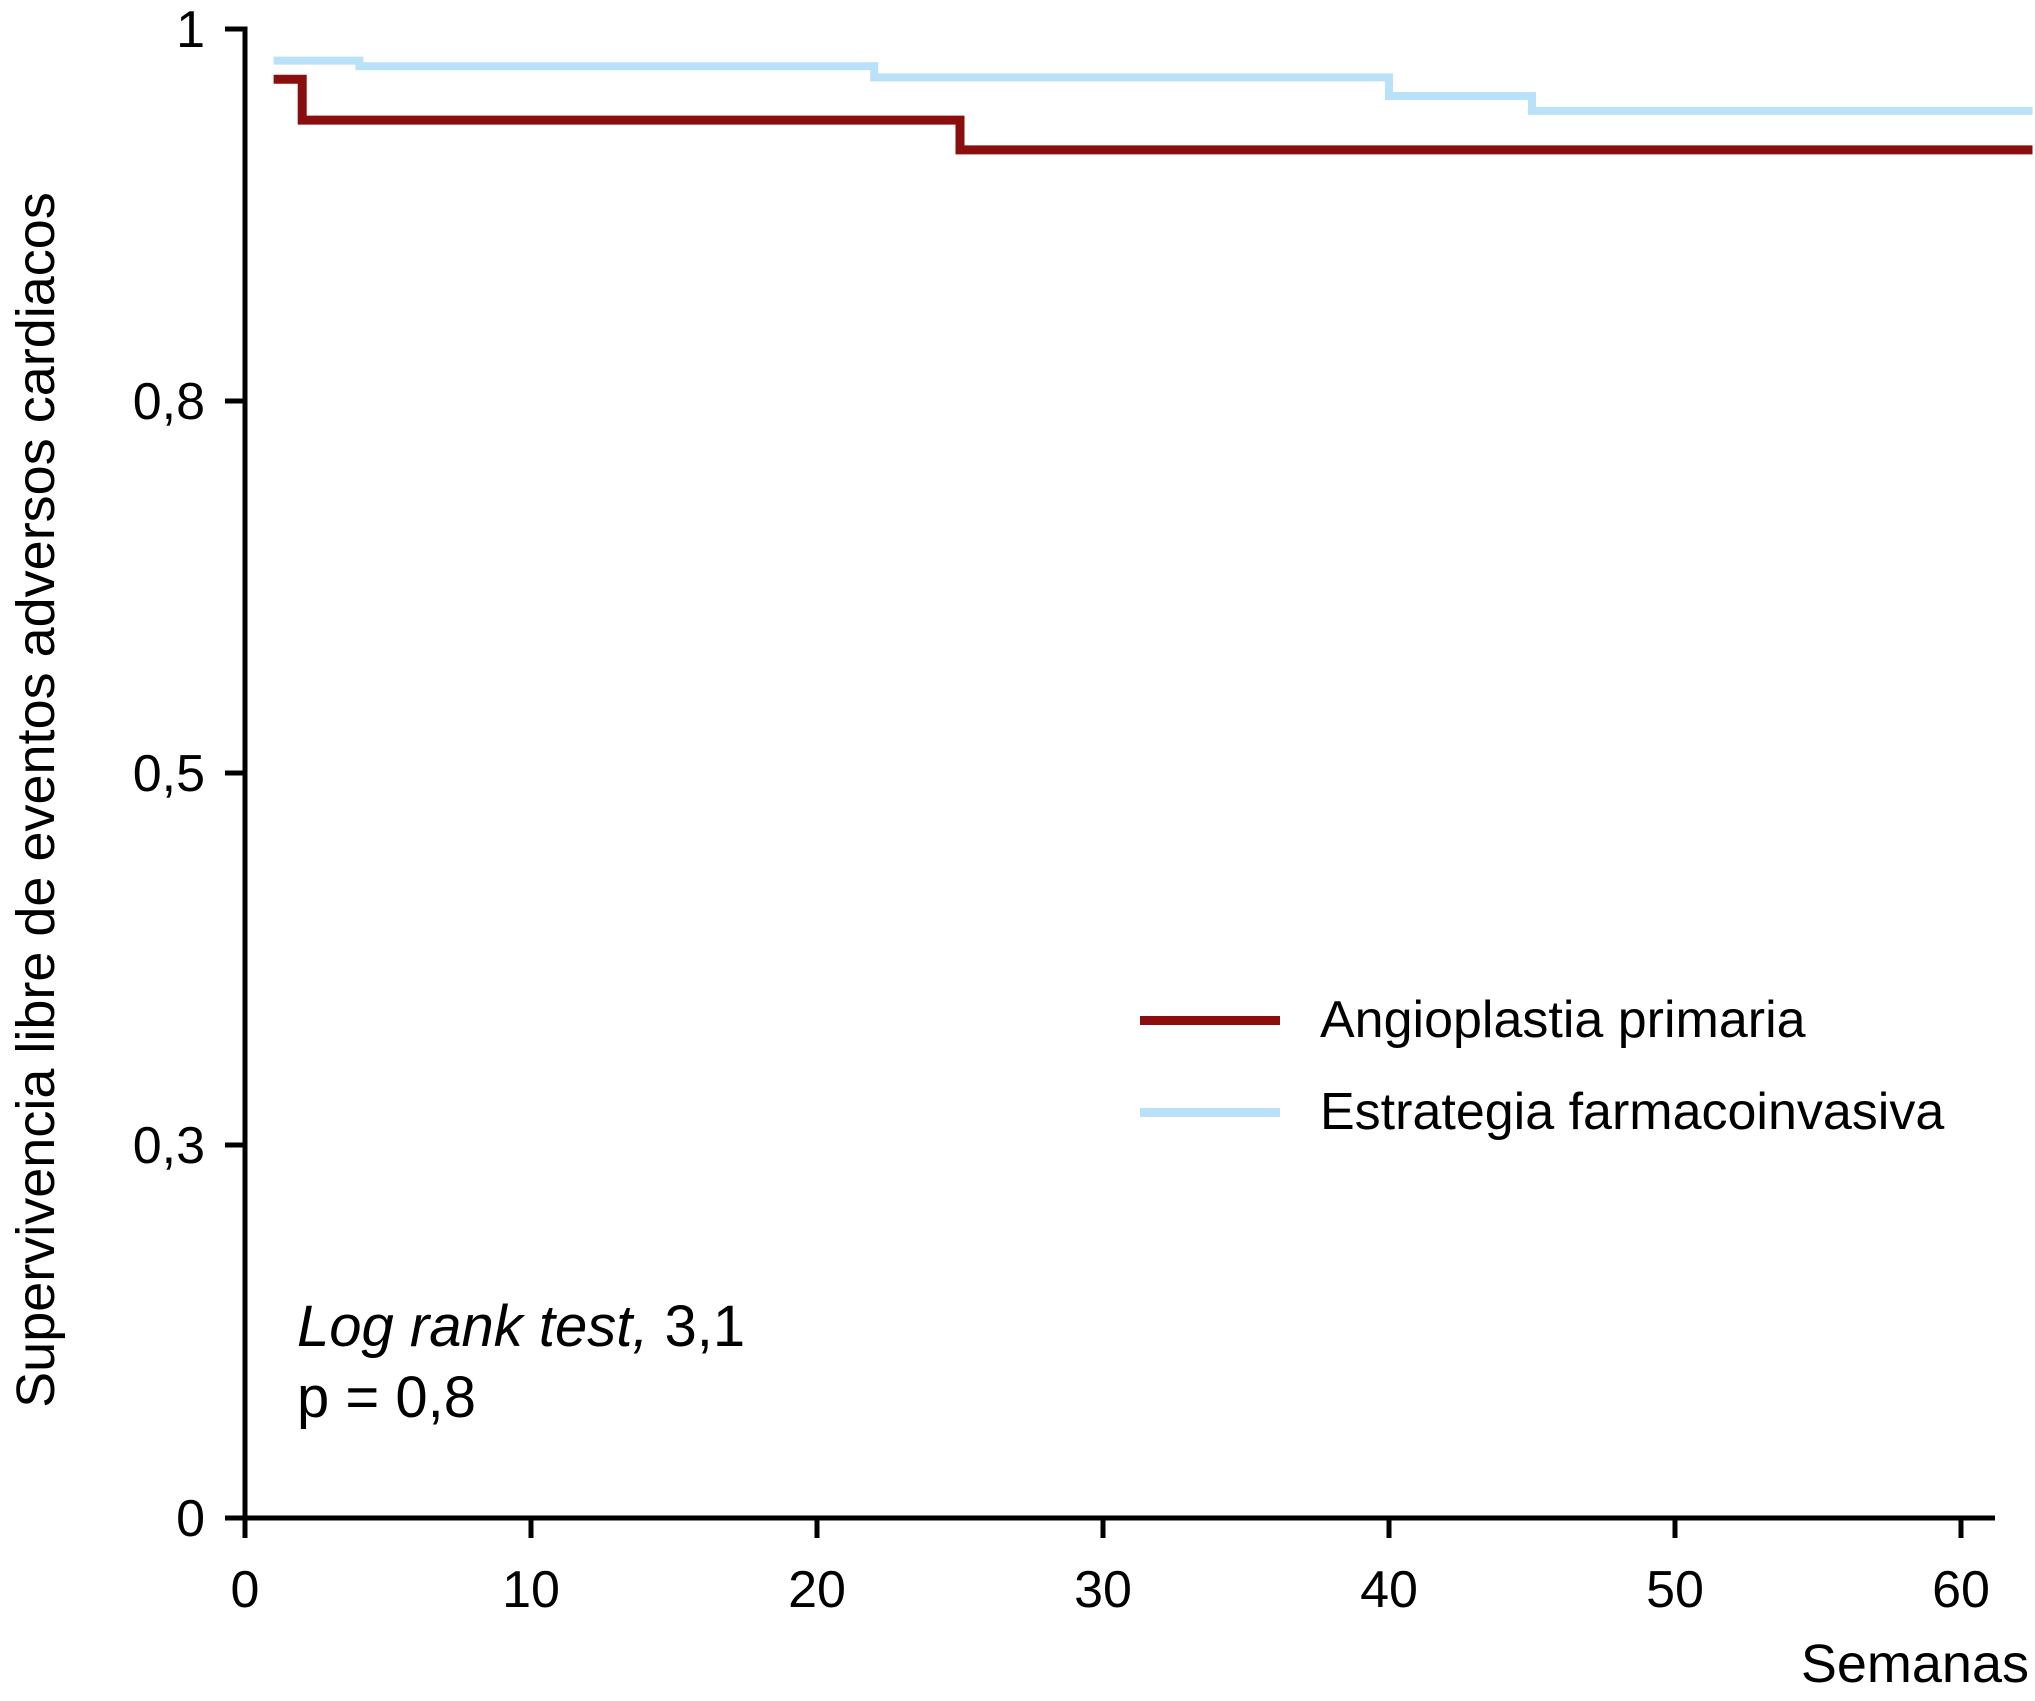 The image size is (2035, 1701). What do you see at coordinates (1632, 1112) in the screenshot?
I see `legend-label-farmacoinvasiva: Estrategia farmacoinvasiva` at bounding box center [1632, 1112].